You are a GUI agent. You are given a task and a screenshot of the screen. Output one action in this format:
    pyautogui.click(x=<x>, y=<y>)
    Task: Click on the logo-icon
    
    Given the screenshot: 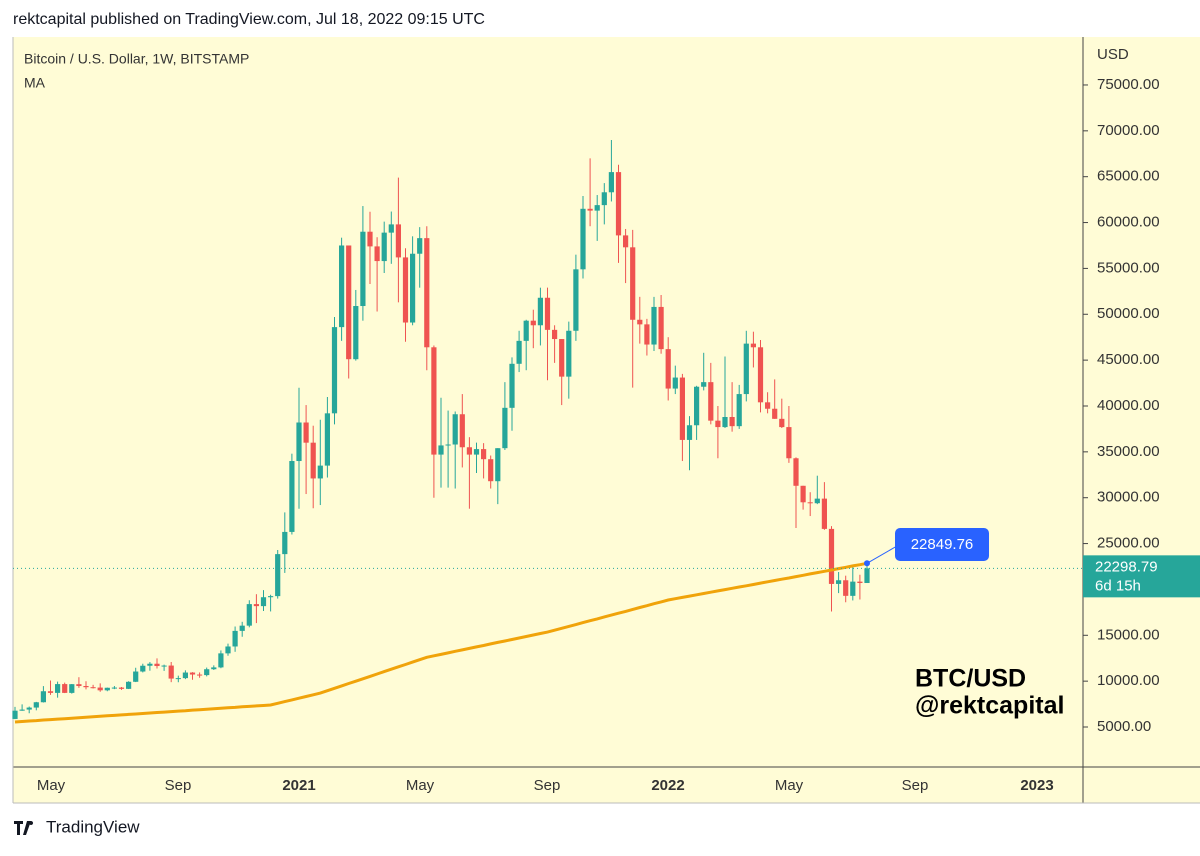 What is the action you would take?
    pyautogui.click(x=24, y=828)
    